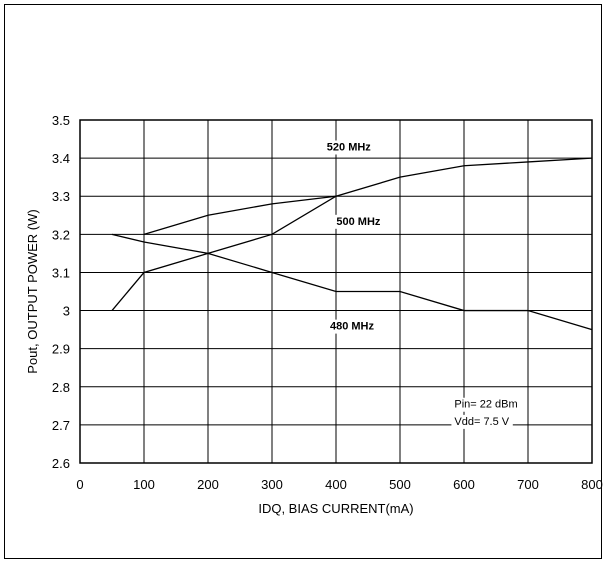  I want to click on x-tick-label: 100, so click(144, 484).